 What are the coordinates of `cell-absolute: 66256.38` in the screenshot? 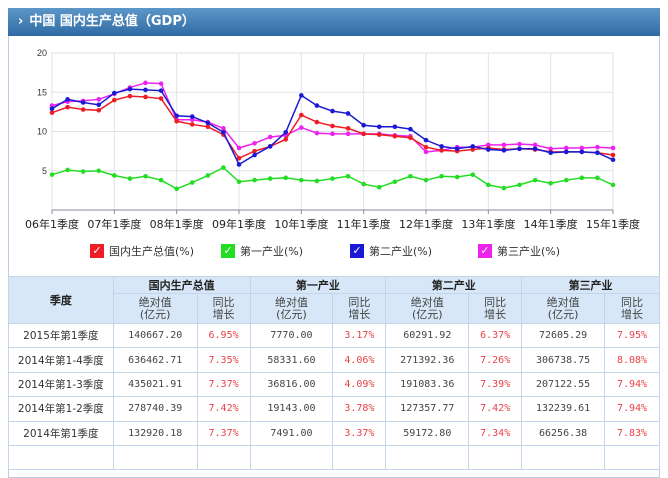 It's located at (563, 433).